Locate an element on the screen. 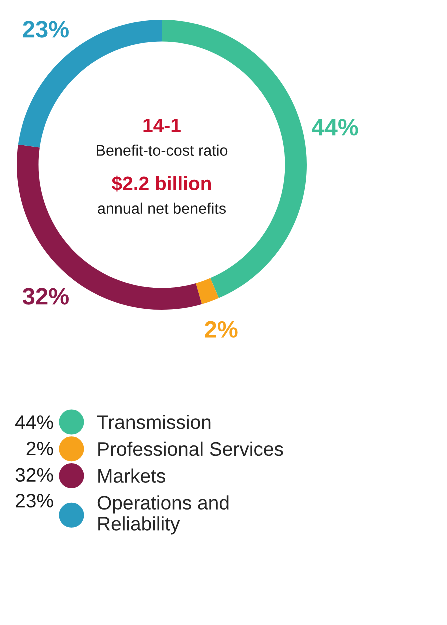 The width and height of the screenshot is (447, 625). text: 14-1 is located at coordinates (162, 125).